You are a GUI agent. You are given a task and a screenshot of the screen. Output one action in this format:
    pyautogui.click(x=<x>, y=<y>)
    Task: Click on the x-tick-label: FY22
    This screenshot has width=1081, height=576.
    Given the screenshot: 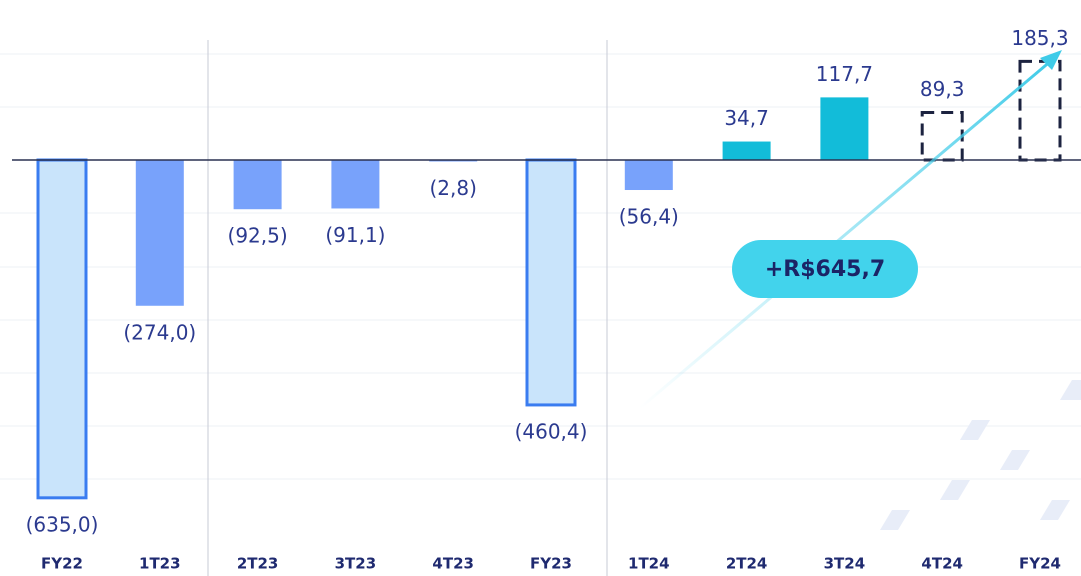 What is the action you would take?
    pyautogui.click(x=62, y=564)
    